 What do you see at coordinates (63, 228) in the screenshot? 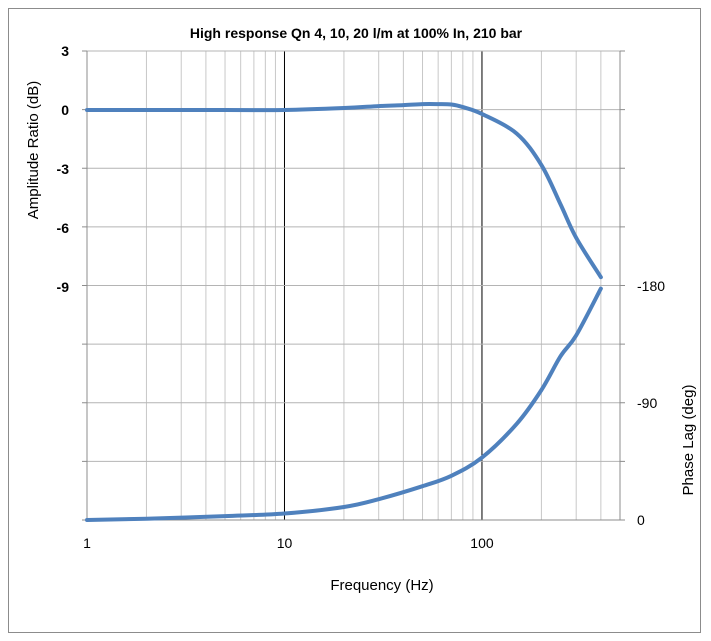
I see `y-left-tick-label: -6` at bounding box center [63, 228].